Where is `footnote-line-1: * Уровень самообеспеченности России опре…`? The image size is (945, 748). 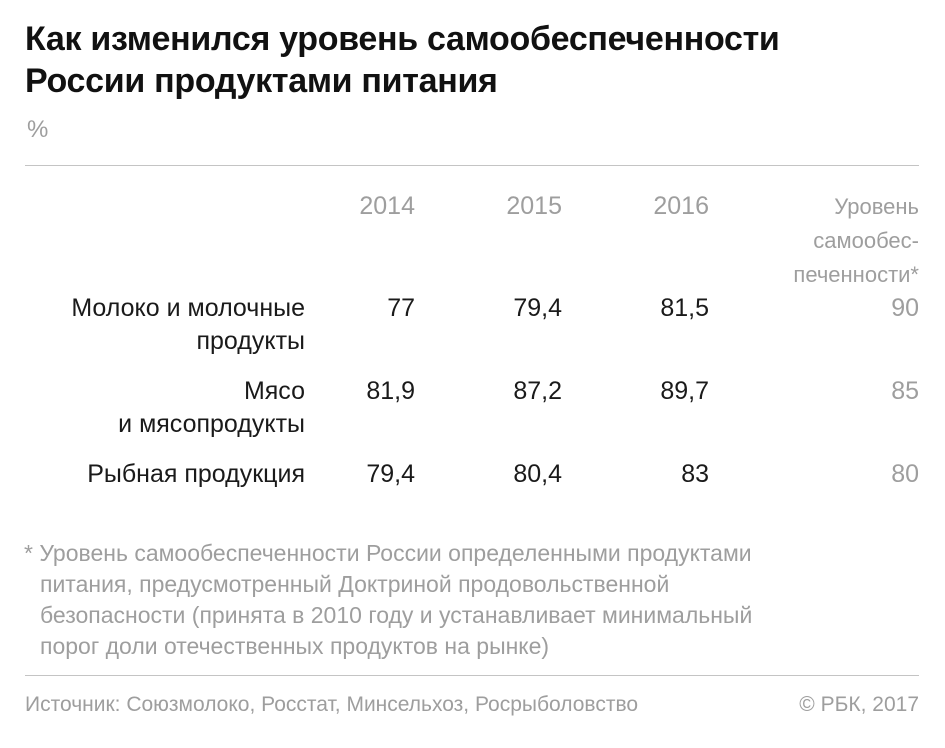
footnote-line-1: * Уровень самообеспеченности России опре… is located at coordinates (388, 553).